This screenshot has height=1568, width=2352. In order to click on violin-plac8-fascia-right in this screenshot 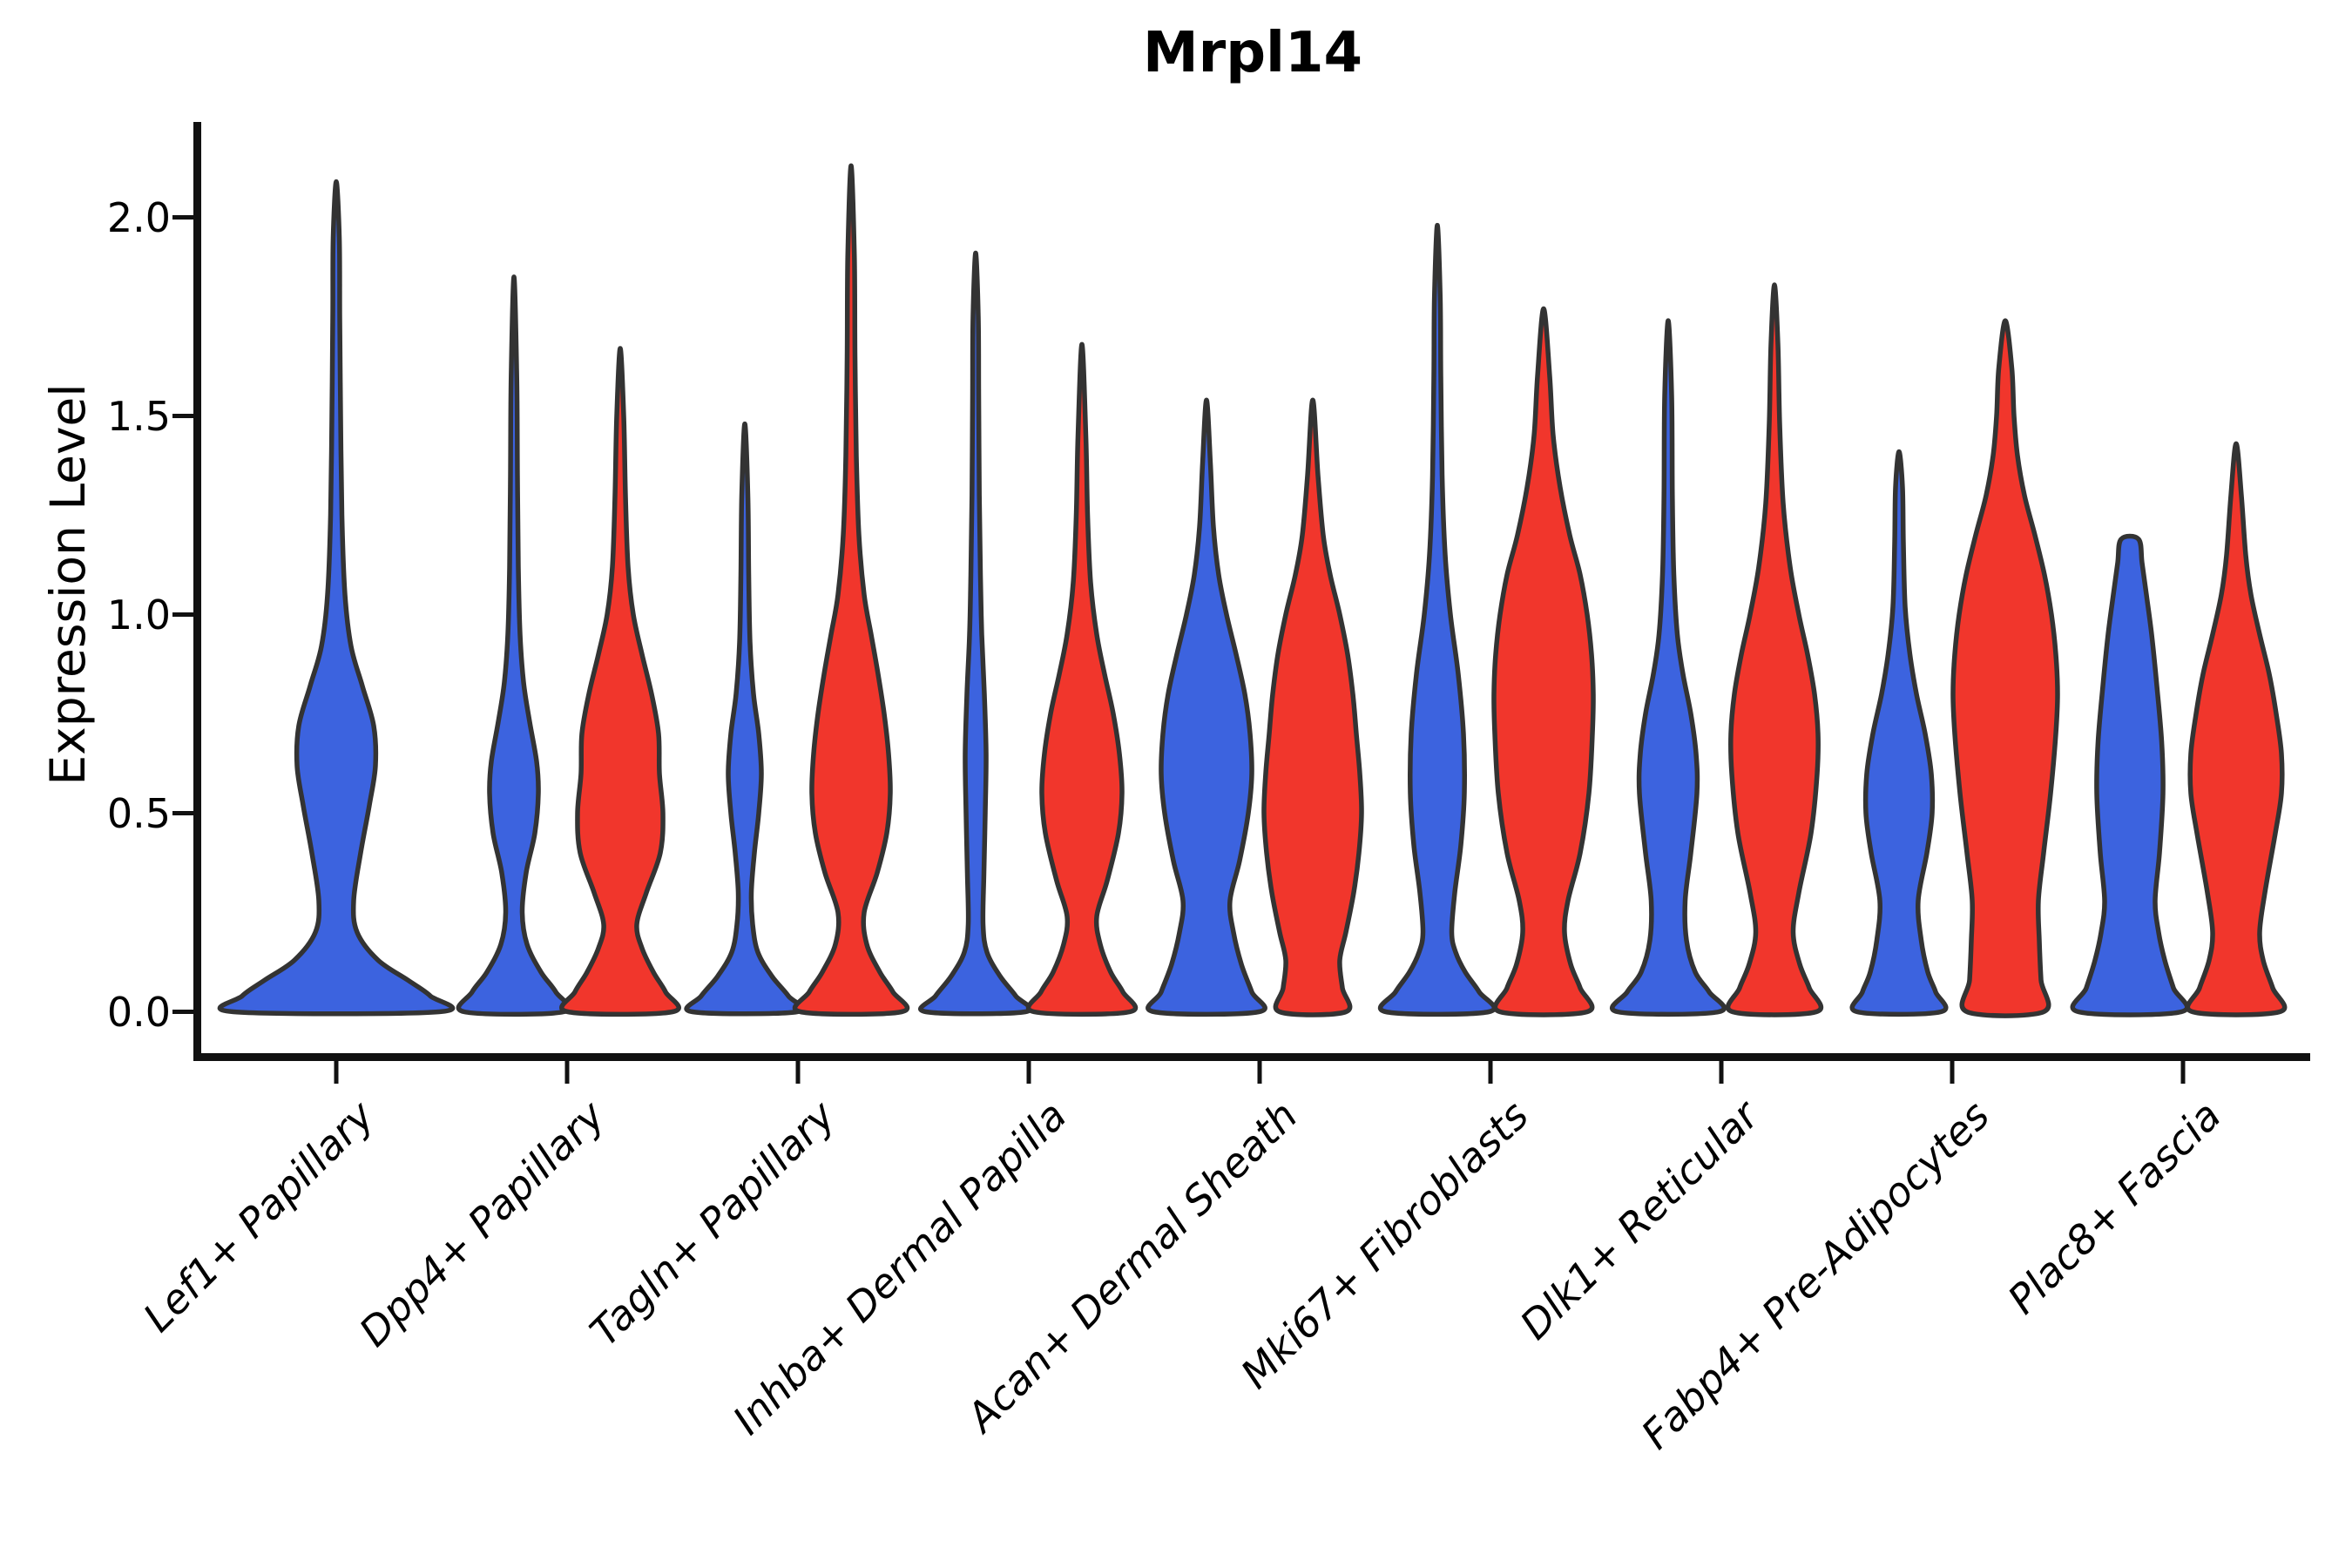, I will do `click(2236, 729)`.